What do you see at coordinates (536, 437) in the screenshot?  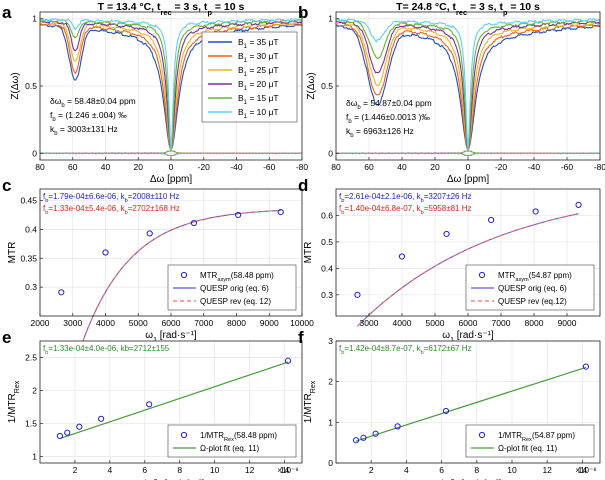 I see `legend-entry: 1/MTRRex(54.87 ppm)` at bounding box center [536, 437].